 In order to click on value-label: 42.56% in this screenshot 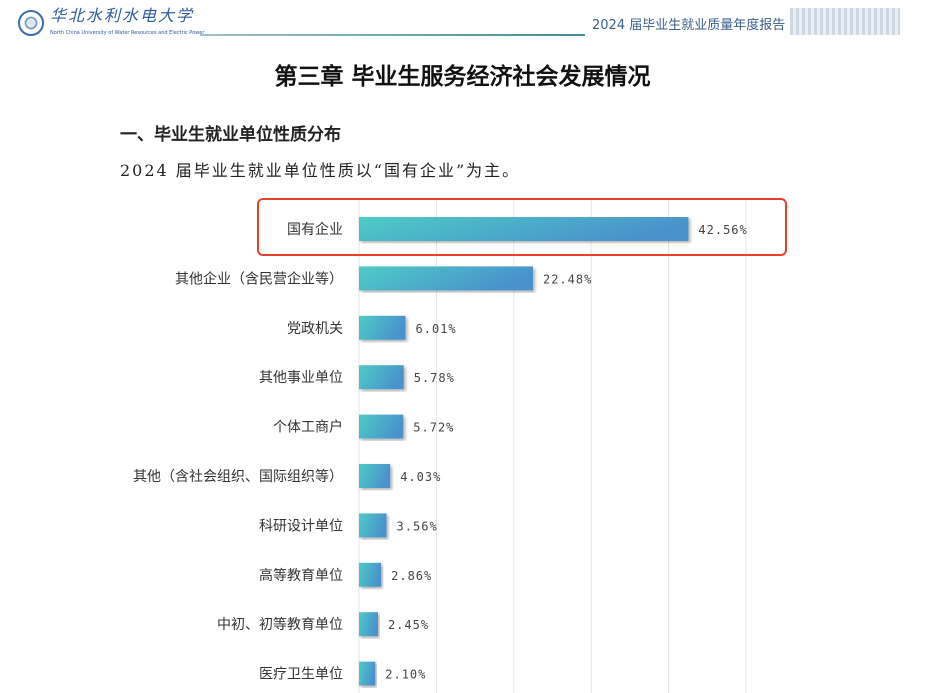, I will do `click(722, 230)`.